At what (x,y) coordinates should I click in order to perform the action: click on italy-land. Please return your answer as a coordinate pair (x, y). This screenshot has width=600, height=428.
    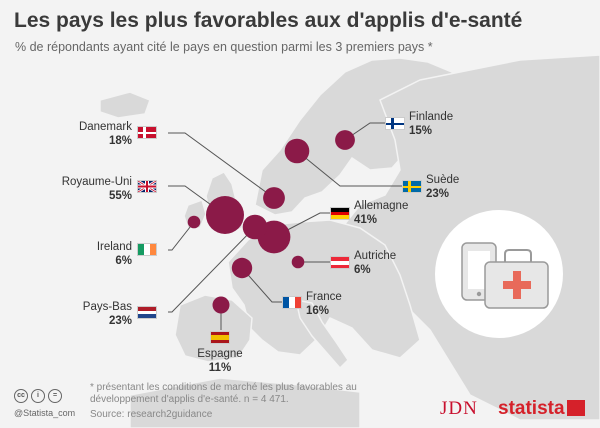
    Looking at the image, I should click on (322, 334).